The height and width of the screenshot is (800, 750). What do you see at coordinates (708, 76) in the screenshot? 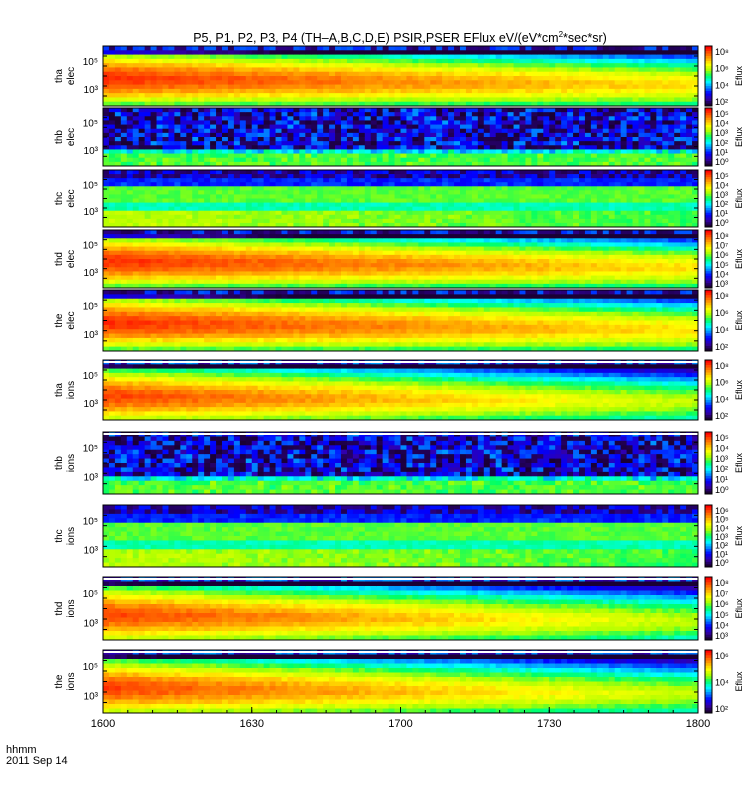
I see `colorbar-frame` at bounding box center [708, 76].